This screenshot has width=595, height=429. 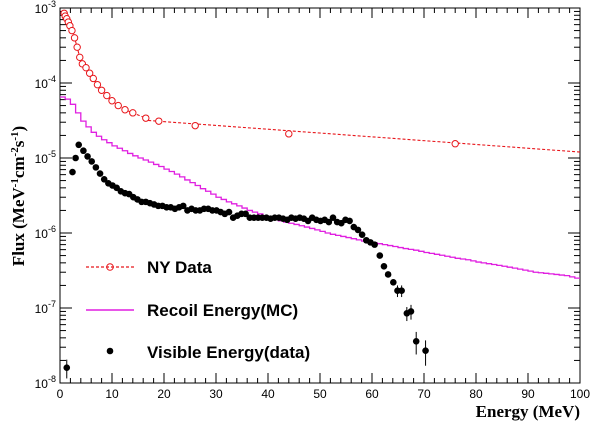 I want to click on x-tick-label: 80, so click(x=476, y=394).